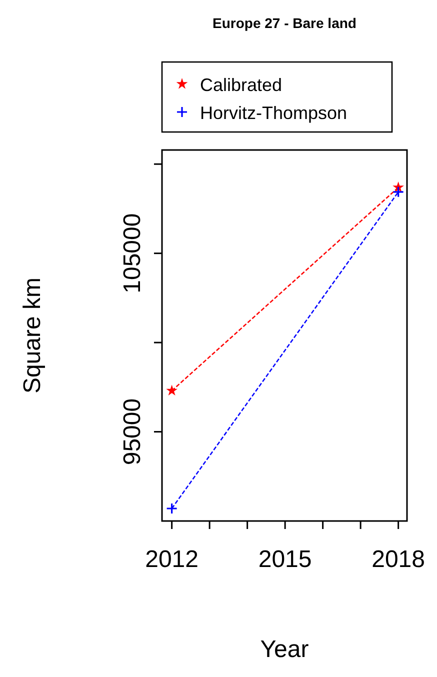 The height and width of the screenshot is (677, 437). I want to click on x-axis-title: Year, so click(284, 649).